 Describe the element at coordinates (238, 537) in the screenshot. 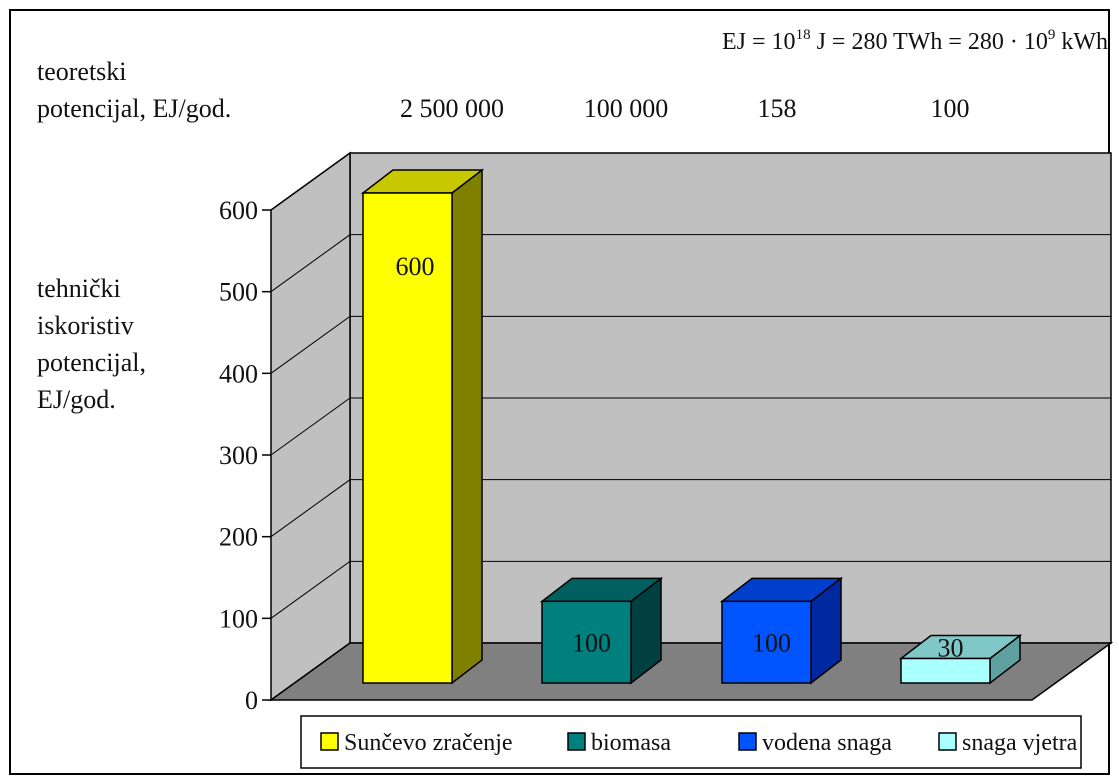

I see `y-tick-label: 200` at that location.